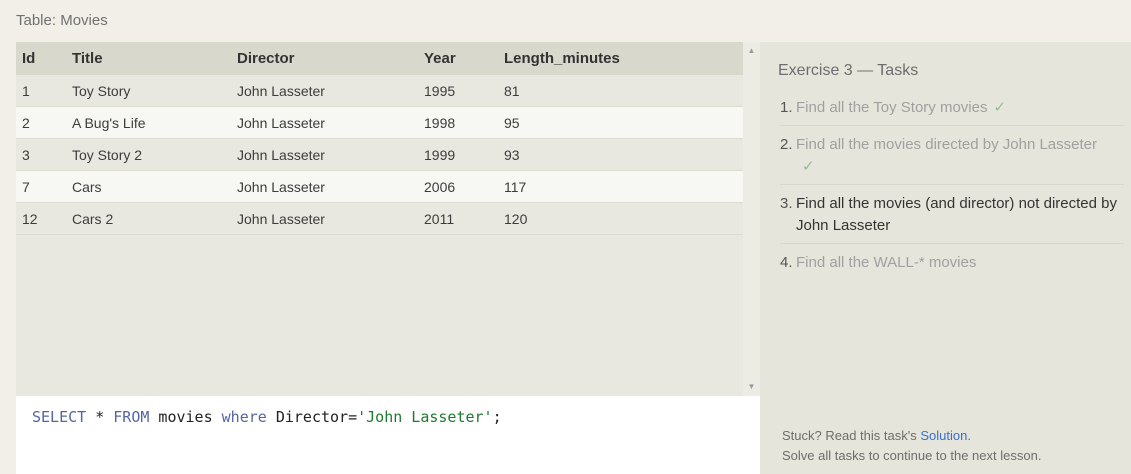 This screenshot has height=474, width=1131. I want to click on task-label: Find all the WALL-* movies, so click(886, 262).